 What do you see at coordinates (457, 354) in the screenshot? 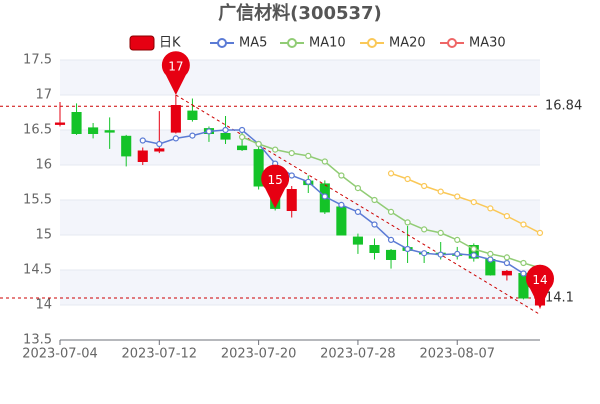
I see `x-tick-label: 2023-08-07` at bounding box center [457, 354].